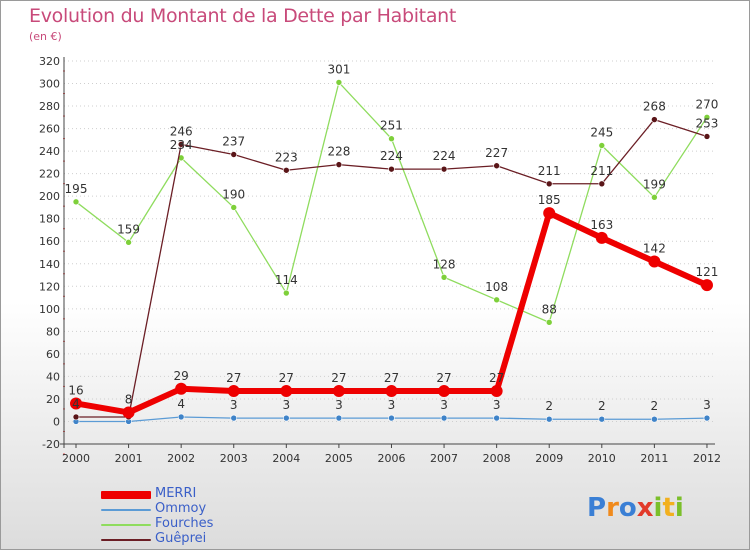  I want to click on data-label: 8, so click(129, 399).